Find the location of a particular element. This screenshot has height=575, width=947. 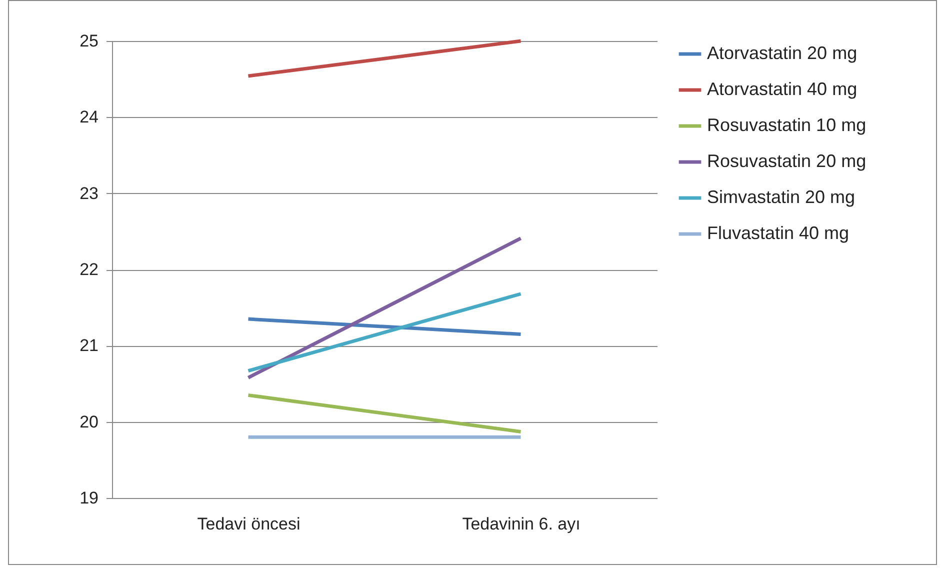

legend-label: Rosuvastatin 10 mg is located at coordinates (786, 125).